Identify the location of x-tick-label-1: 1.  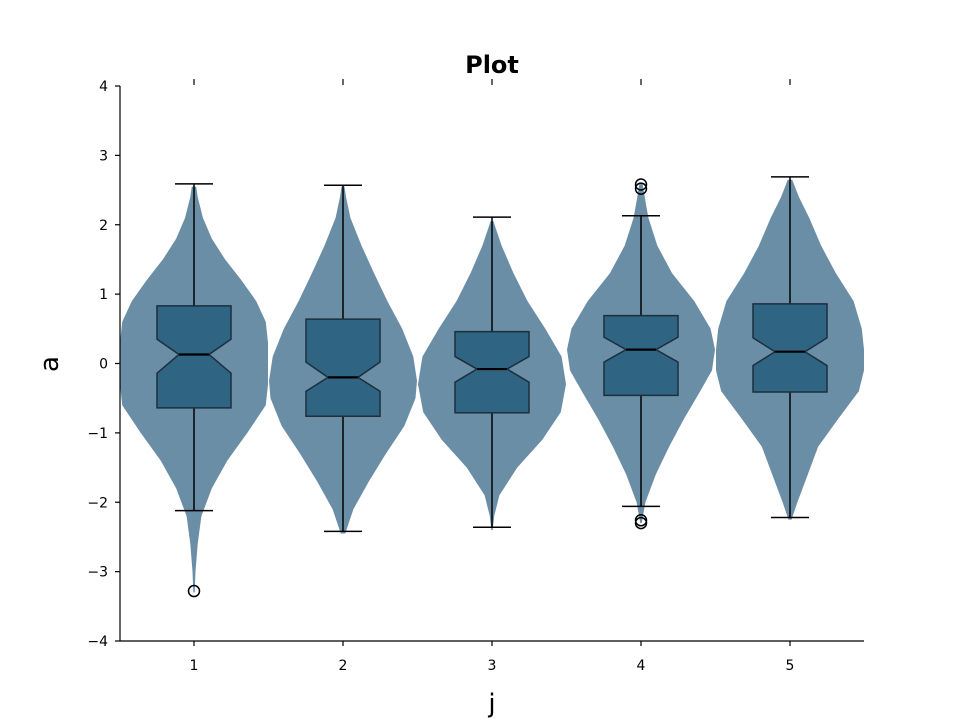
(194, 666).